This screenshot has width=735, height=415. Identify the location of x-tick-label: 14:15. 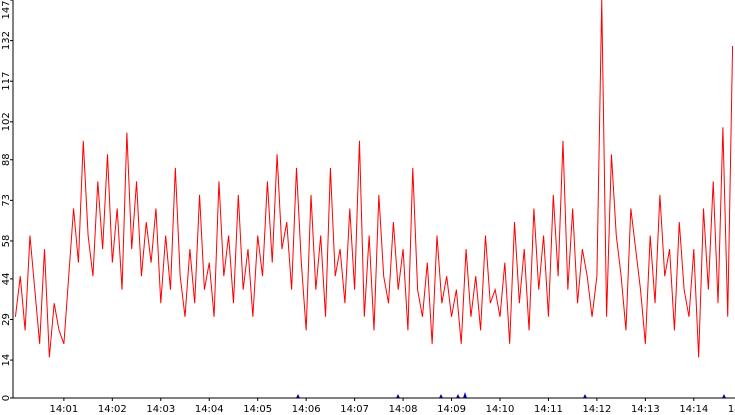
(731, 409).